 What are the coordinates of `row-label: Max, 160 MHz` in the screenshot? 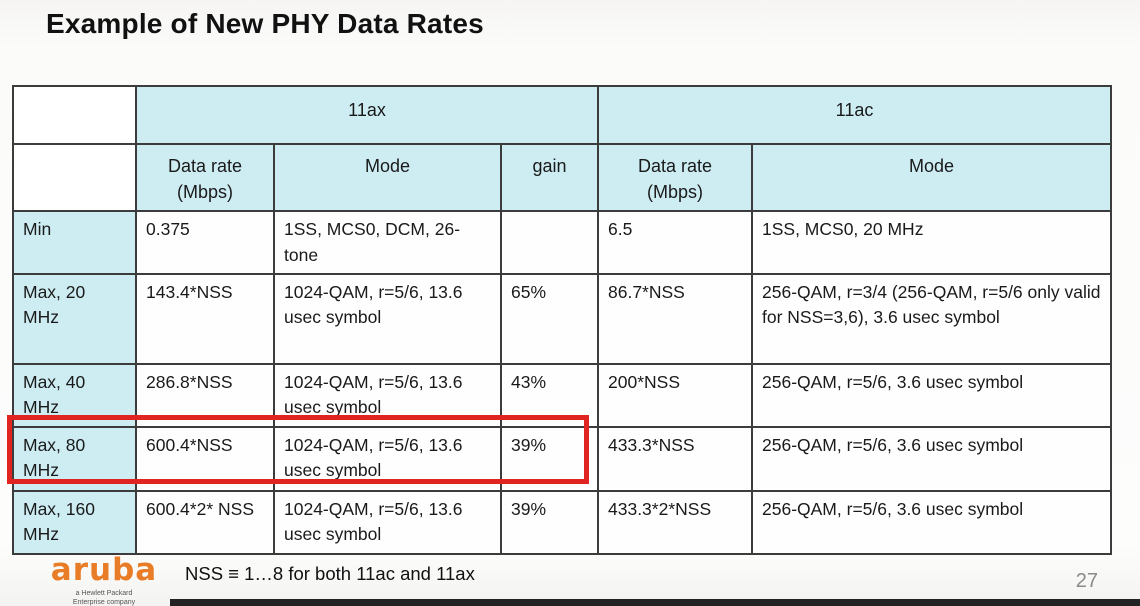 It's located at (74, 522).